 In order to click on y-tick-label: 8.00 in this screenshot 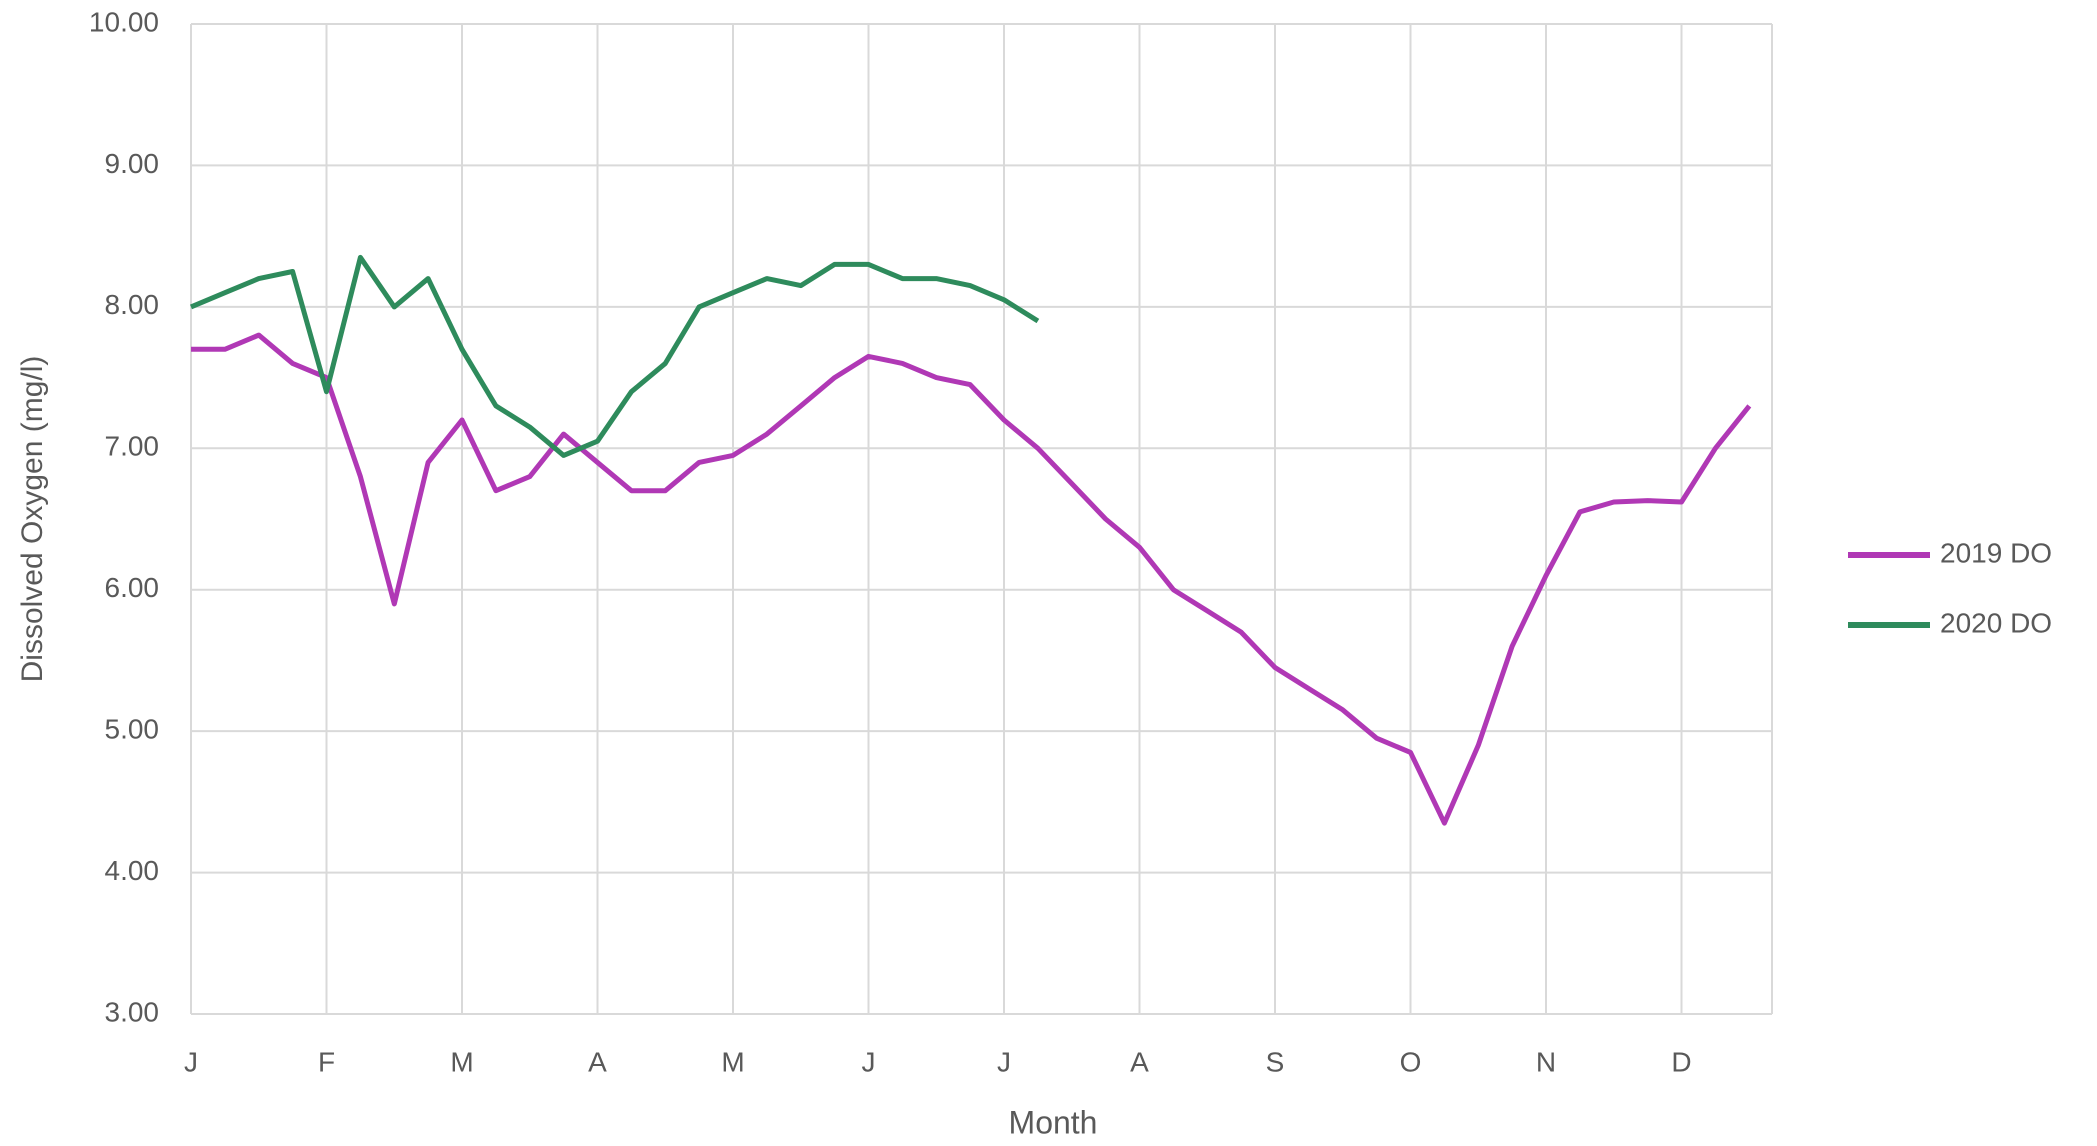, I will do `click(132, 304)`.